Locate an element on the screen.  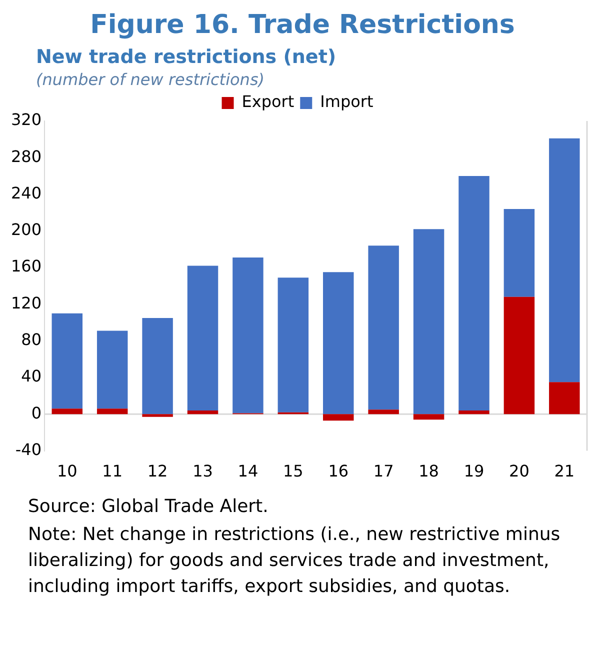
x-tick-label: 14 is located at coordinates (248, 471).